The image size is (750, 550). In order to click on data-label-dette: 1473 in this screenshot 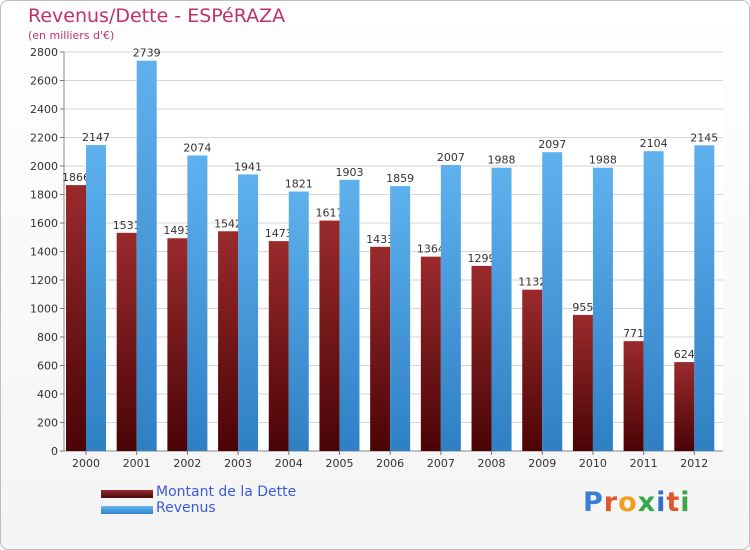, I will do `click(279, 233)`.